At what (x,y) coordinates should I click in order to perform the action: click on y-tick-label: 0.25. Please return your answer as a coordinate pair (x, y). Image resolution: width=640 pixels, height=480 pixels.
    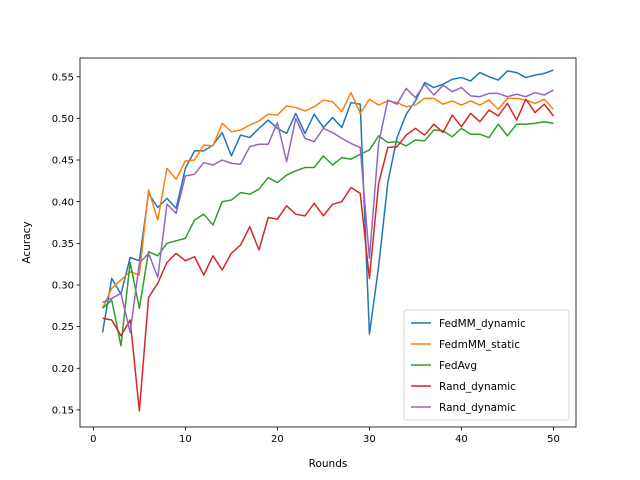
    Looking at the image, I should click on (63, 327).